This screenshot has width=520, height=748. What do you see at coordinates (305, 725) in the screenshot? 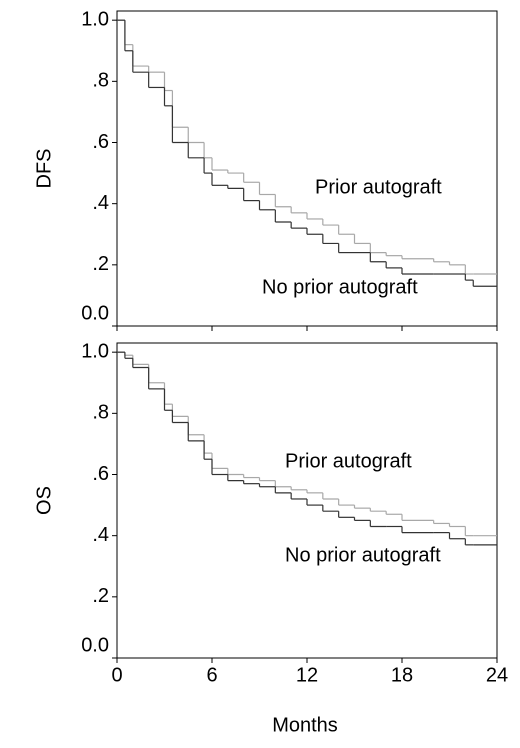
I see `x-axis-label: Months` at bounding box center [305, 725].